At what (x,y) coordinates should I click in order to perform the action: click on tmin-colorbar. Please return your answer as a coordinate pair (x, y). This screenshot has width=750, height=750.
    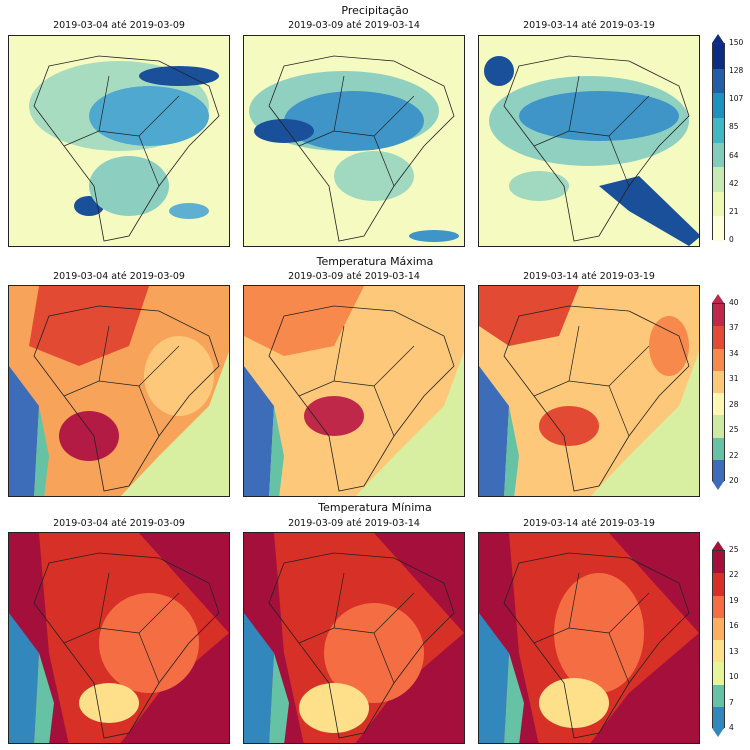
    Looking at the image, I should click on (718, 639).